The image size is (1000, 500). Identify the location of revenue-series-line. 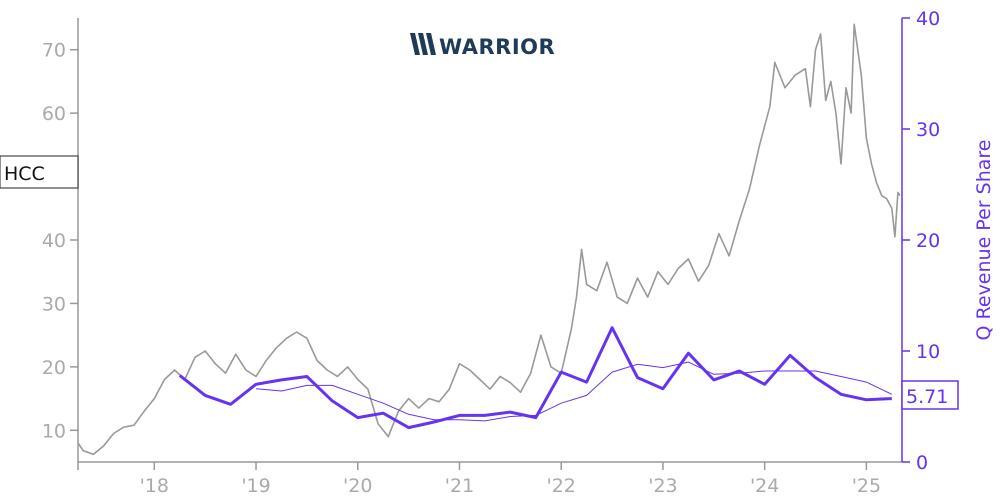
(535, 378).